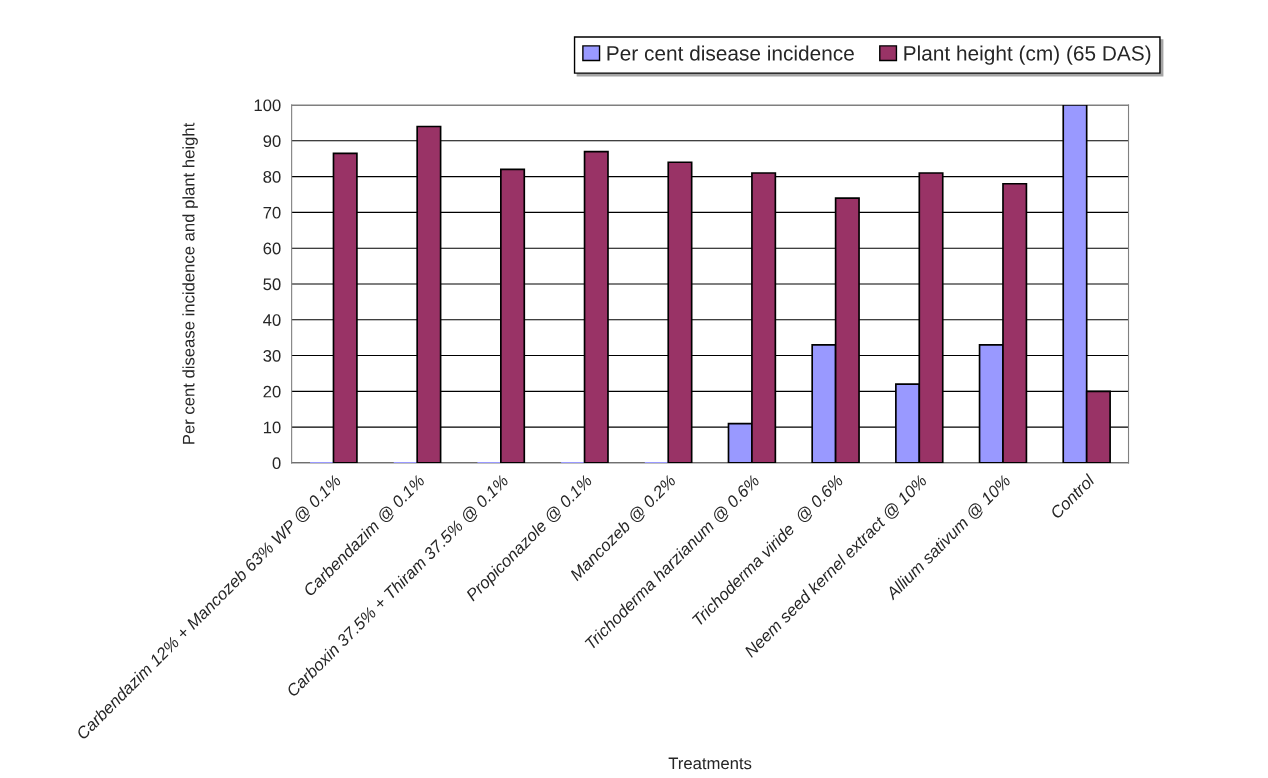 The image size is (1268, 778). Describe the element at coordinates (272, 141) in the screenshot. I see `y-tick-label: 90` at that location.